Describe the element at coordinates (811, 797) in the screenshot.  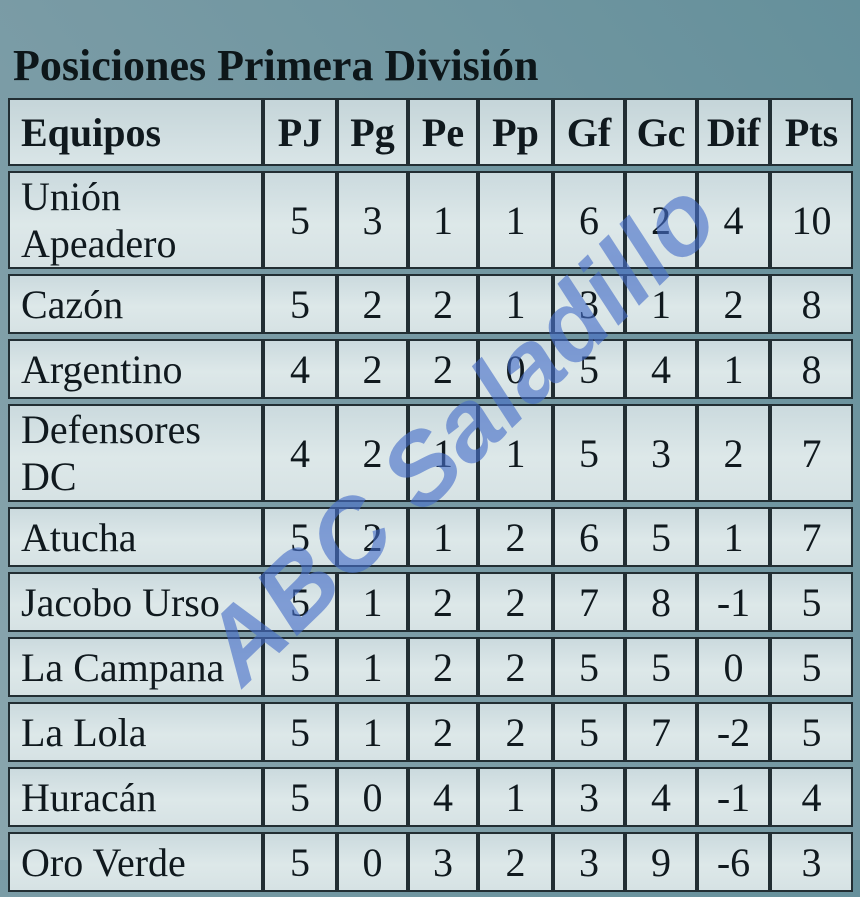
I see `stat-cell-pts: 4` at that location.